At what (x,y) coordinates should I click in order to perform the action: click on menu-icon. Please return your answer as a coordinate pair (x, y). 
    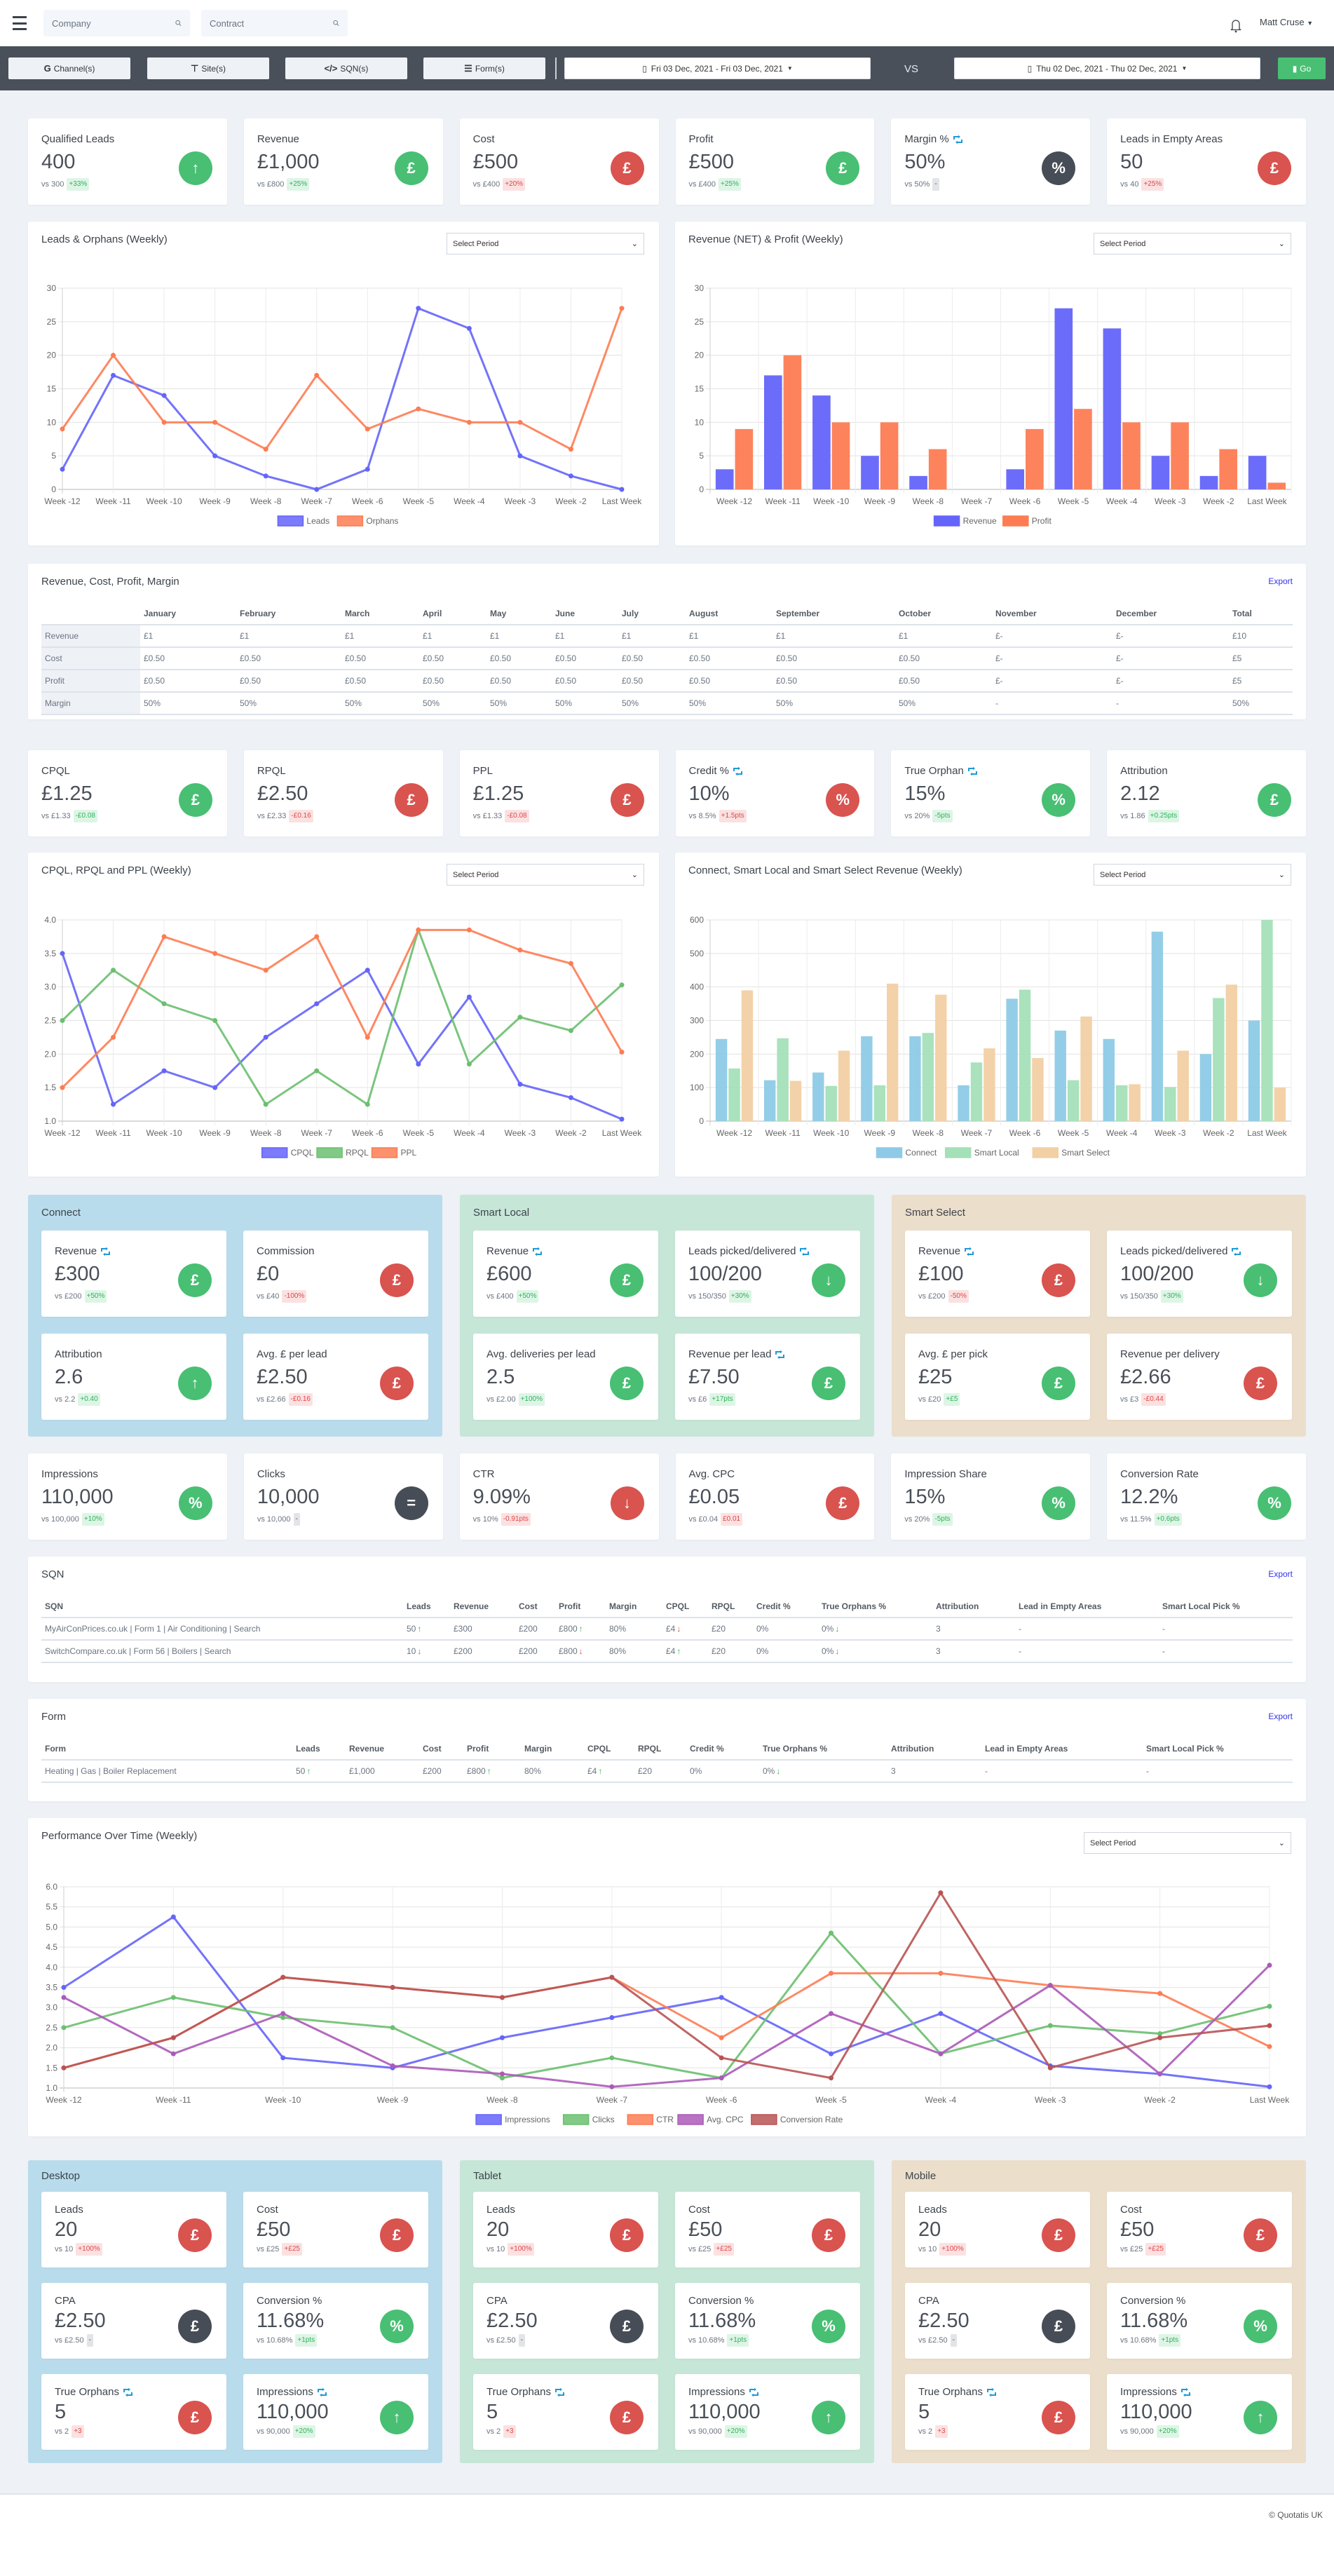
    Looking at the image, I should click on (21, 23).